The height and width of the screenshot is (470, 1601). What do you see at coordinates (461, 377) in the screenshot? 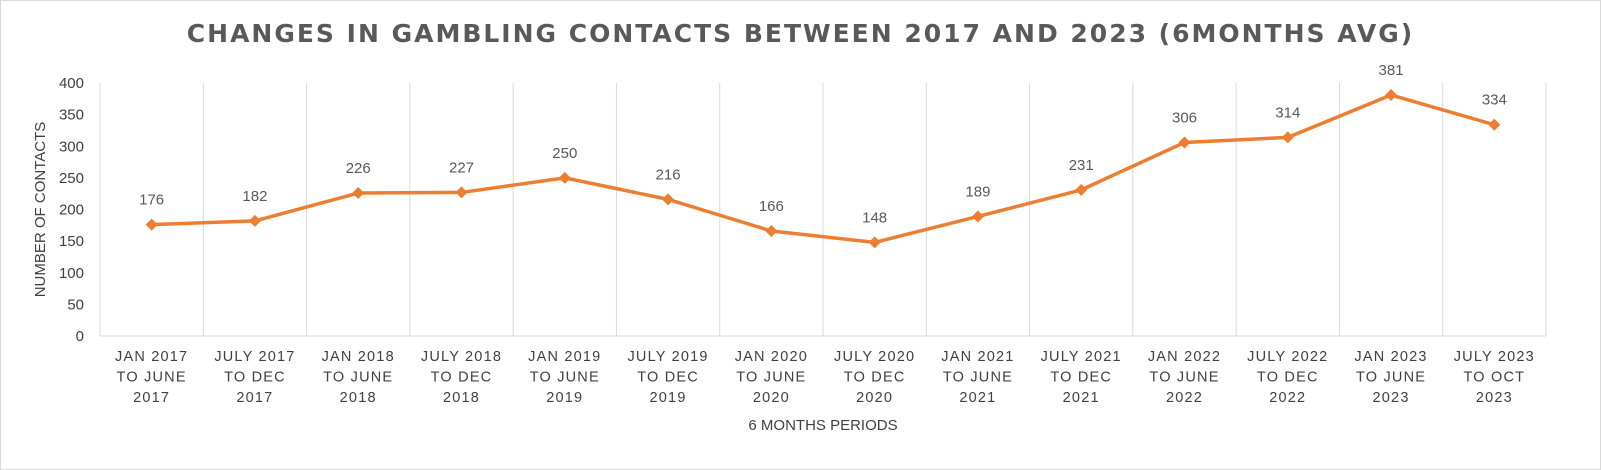
I see `x-tick-label: JULY 2018 TO DEC 2018` at bounding box center [461, 377].